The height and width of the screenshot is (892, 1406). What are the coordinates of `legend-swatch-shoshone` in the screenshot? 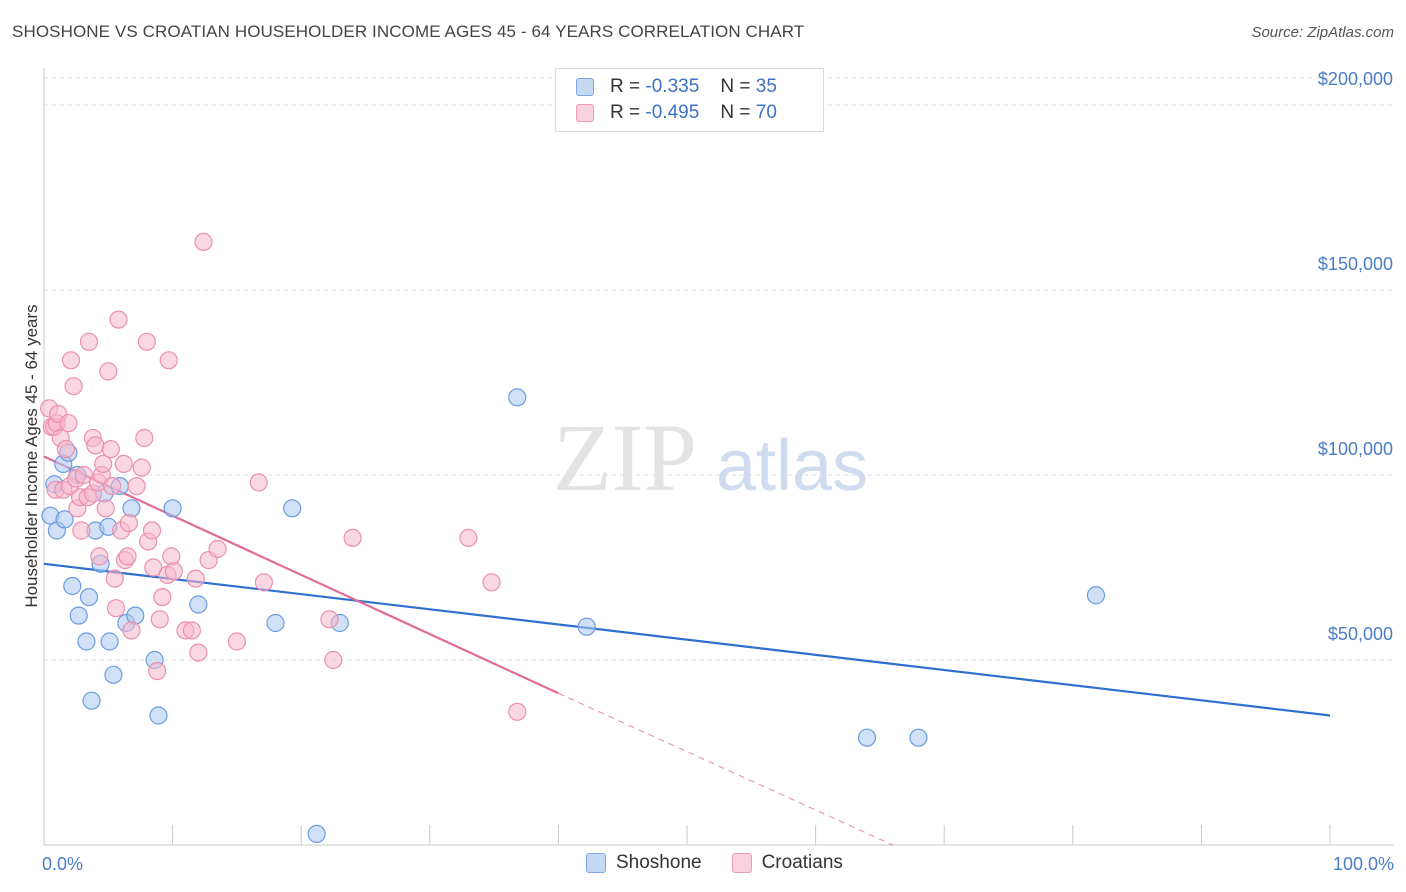 It's located at (585, 87).